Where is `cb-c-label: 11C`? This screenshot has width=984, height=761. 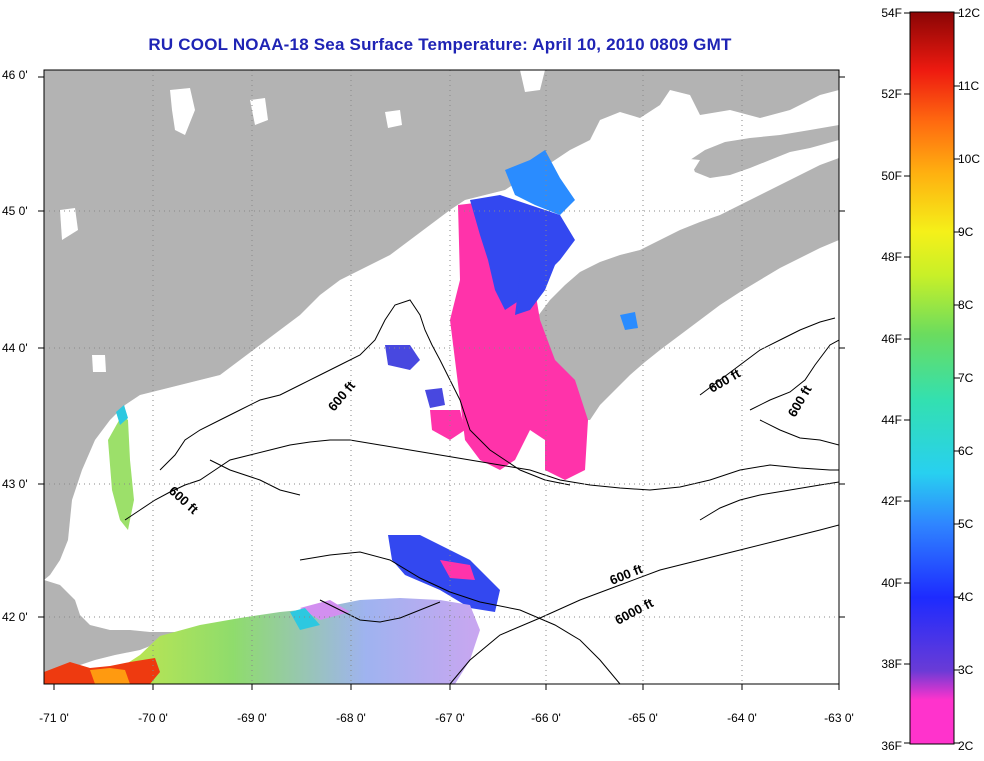
cb-c-label: 11C is located at coordinates (968, 86).